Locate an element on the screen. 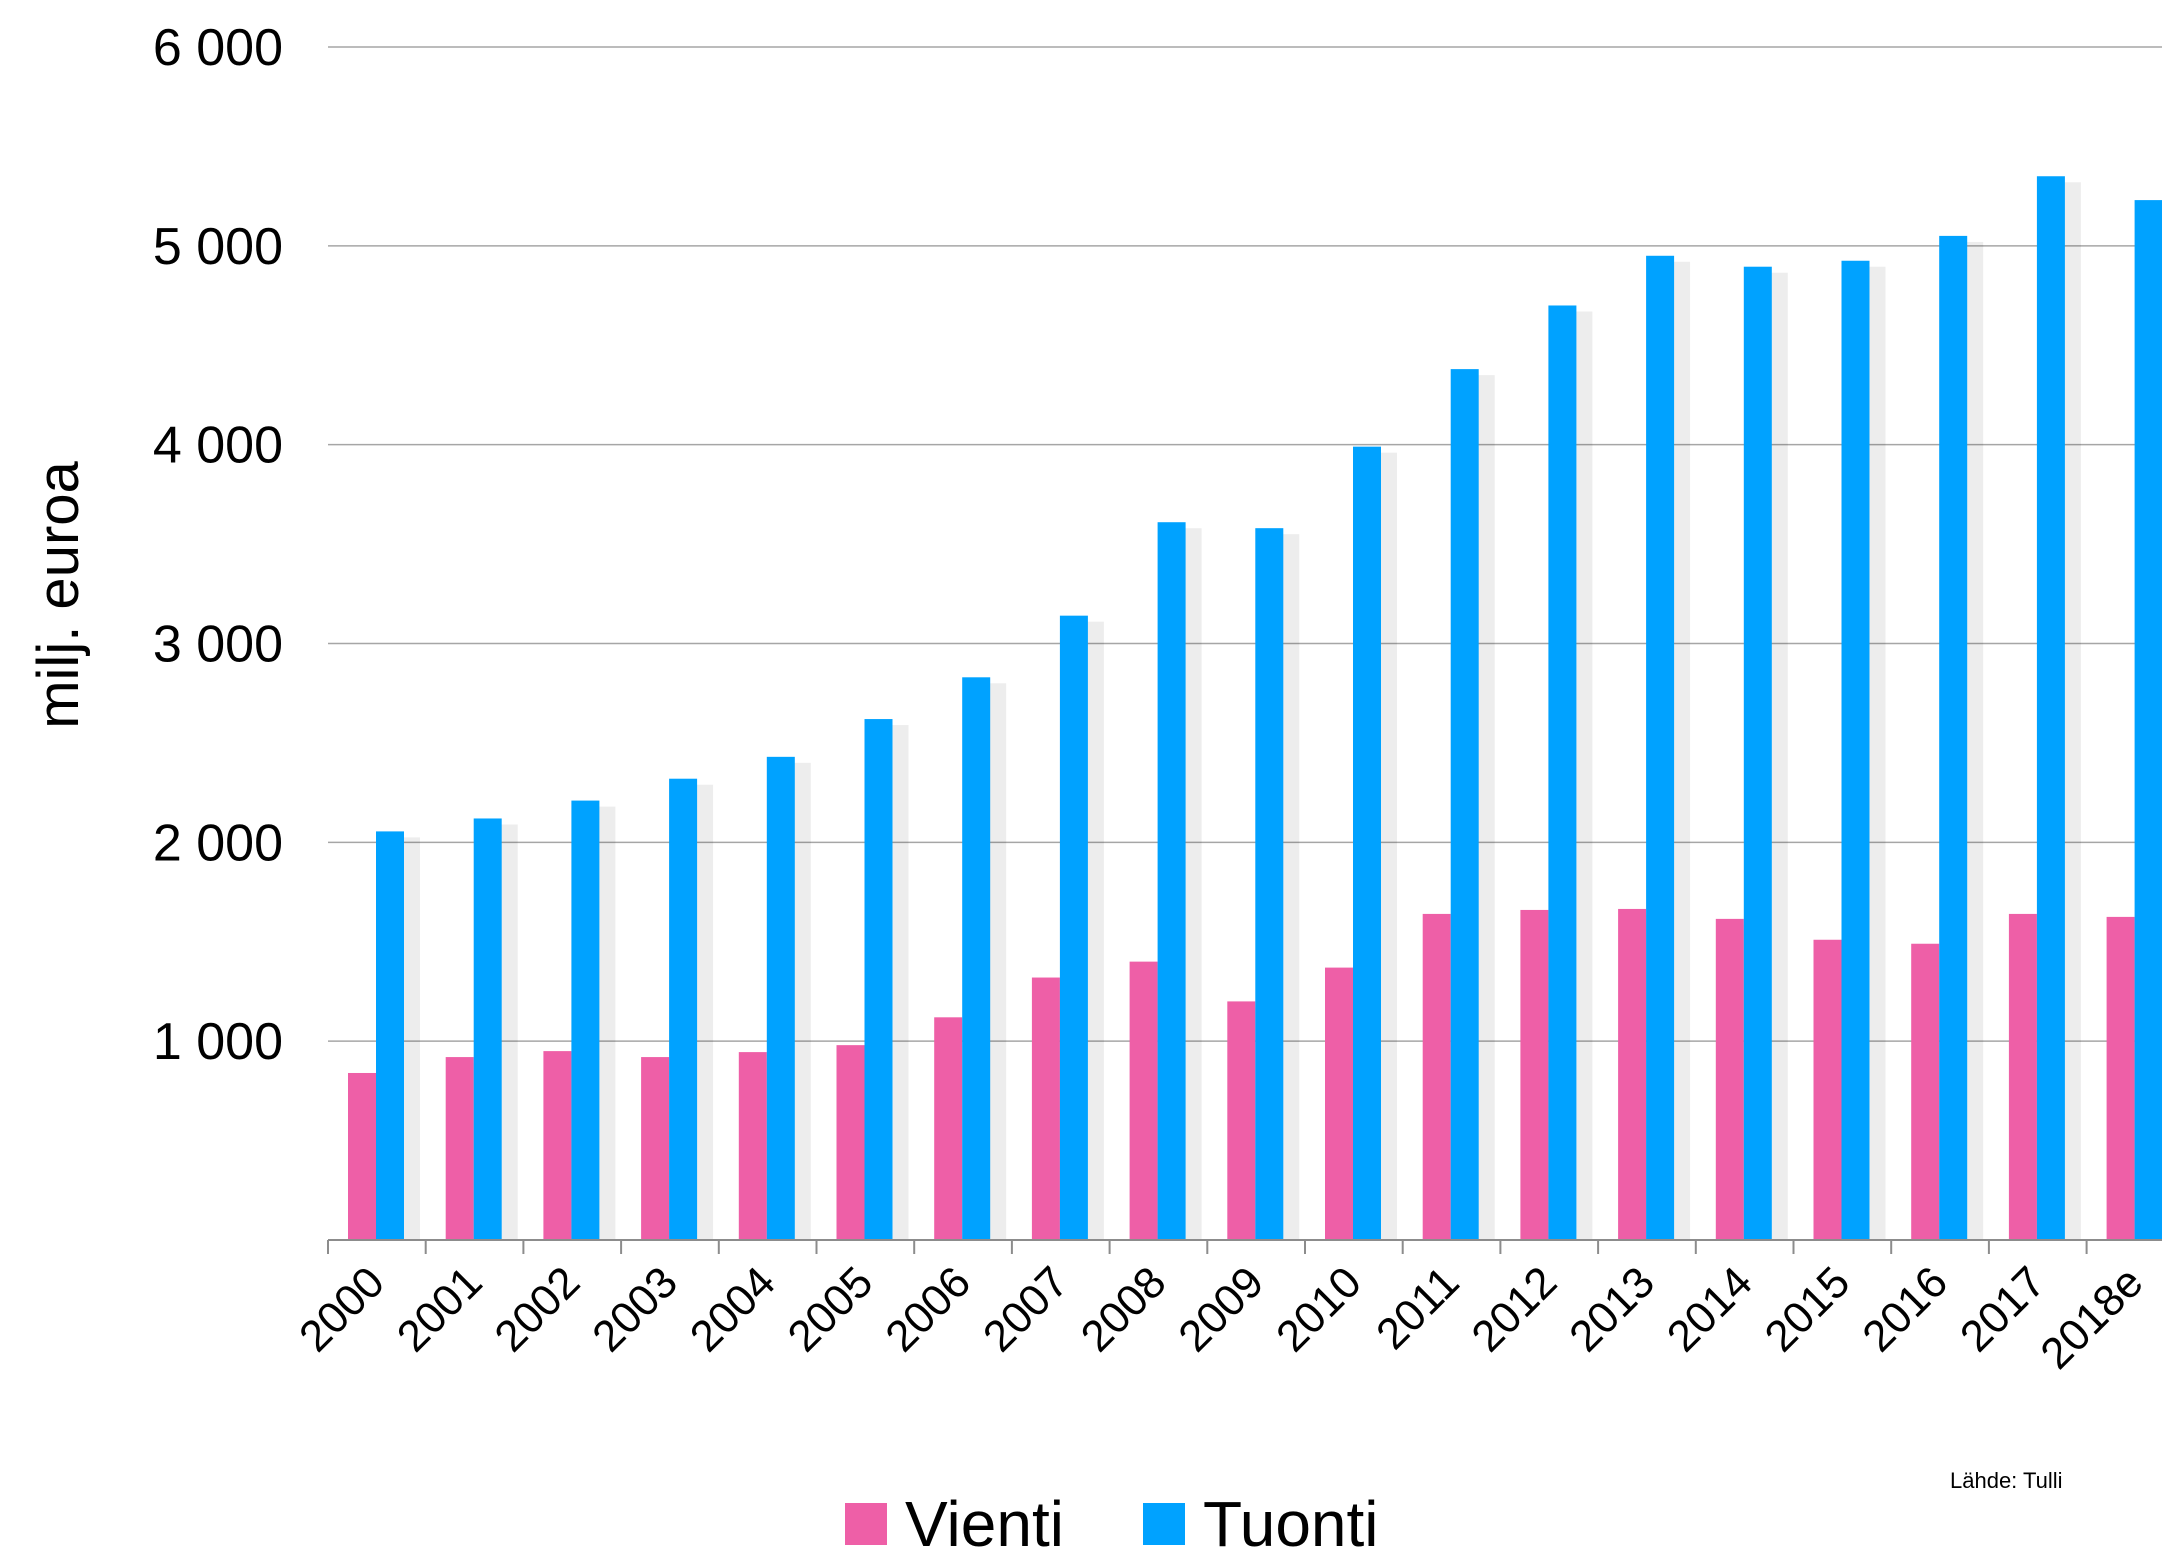 This screenshot has width=2162, height=1553. bar-tuonti-2001 is located at coordinates (487, 1029).